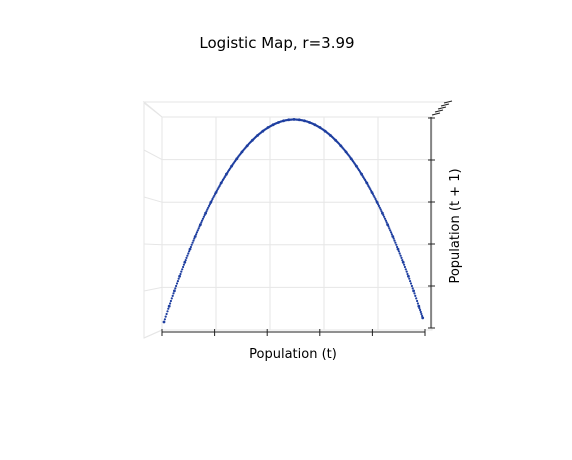 The height and width of the screenshot is (460, 572). What do you see at coordinates (293, 354) in the screenshot?
I see `x-axis-label: Population (t)` at bounding box center [293, 354].